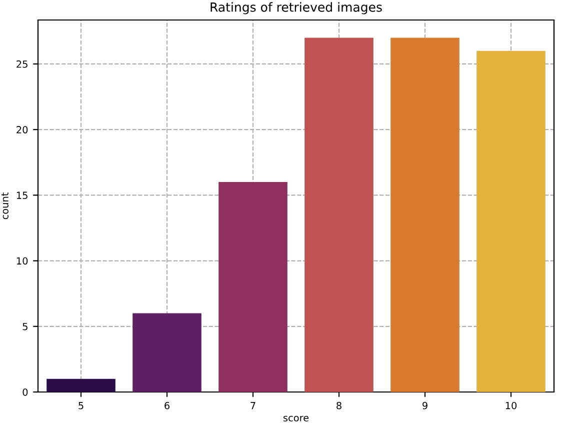 The image size is (566, 423). What do you see at coordinates (511, 406) in the screenshot?
I see `x-tick-label: 10` at bounding box center [511, 406].